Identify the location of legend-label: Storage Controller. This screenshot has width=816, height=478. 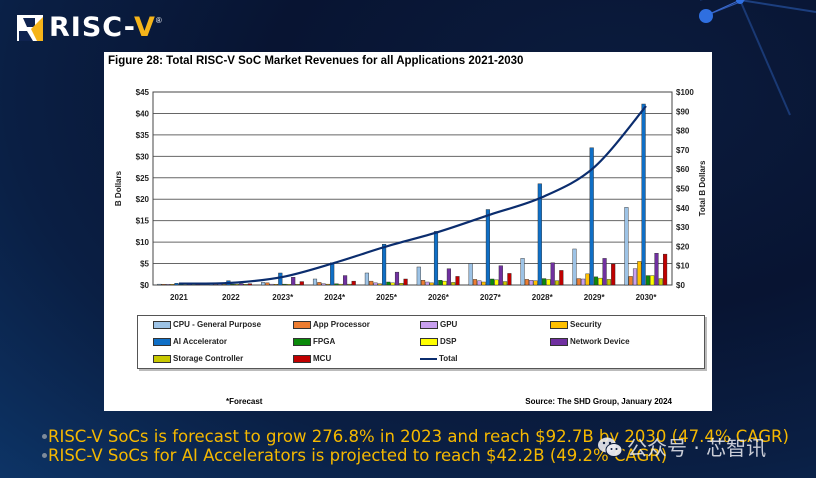
(208, 358).